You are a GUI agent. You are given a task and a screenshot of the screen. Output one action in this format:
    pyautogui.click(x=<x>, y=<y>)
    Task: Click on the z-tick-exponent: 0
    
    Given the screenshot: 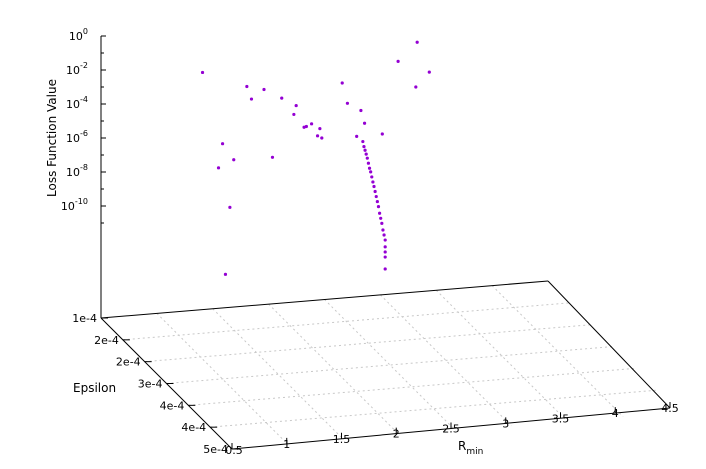 What is the action you would take?
    pyautogui.click(x=85, y=31)
    